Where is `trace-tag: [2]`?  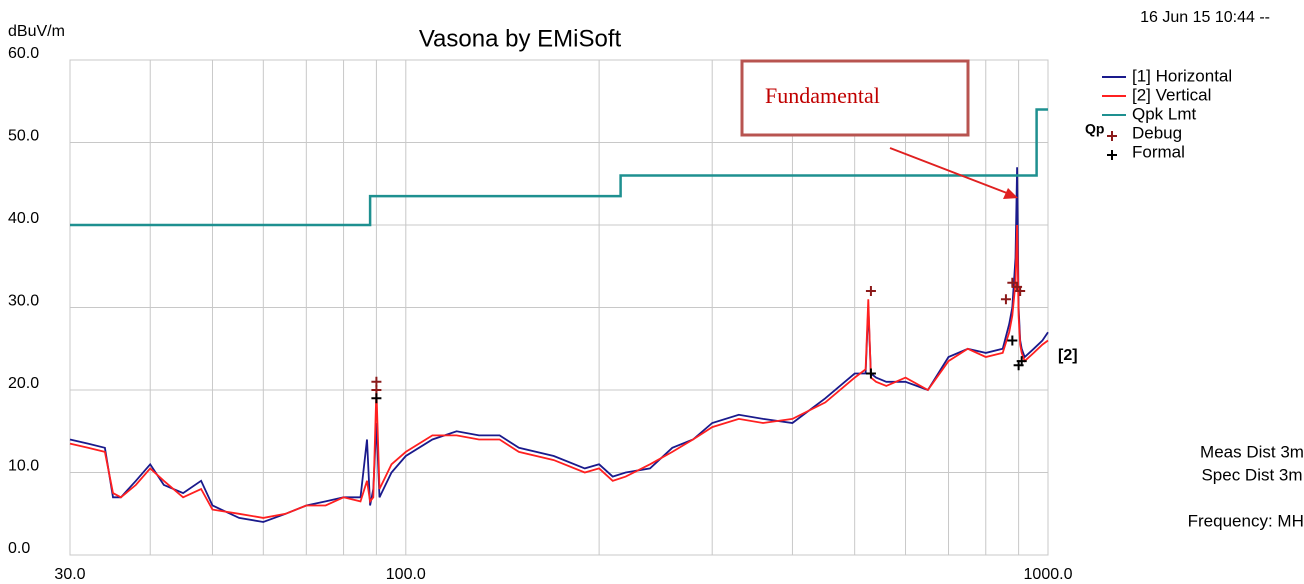
trace-tag: [2] is located at coordinates (1068, 355).